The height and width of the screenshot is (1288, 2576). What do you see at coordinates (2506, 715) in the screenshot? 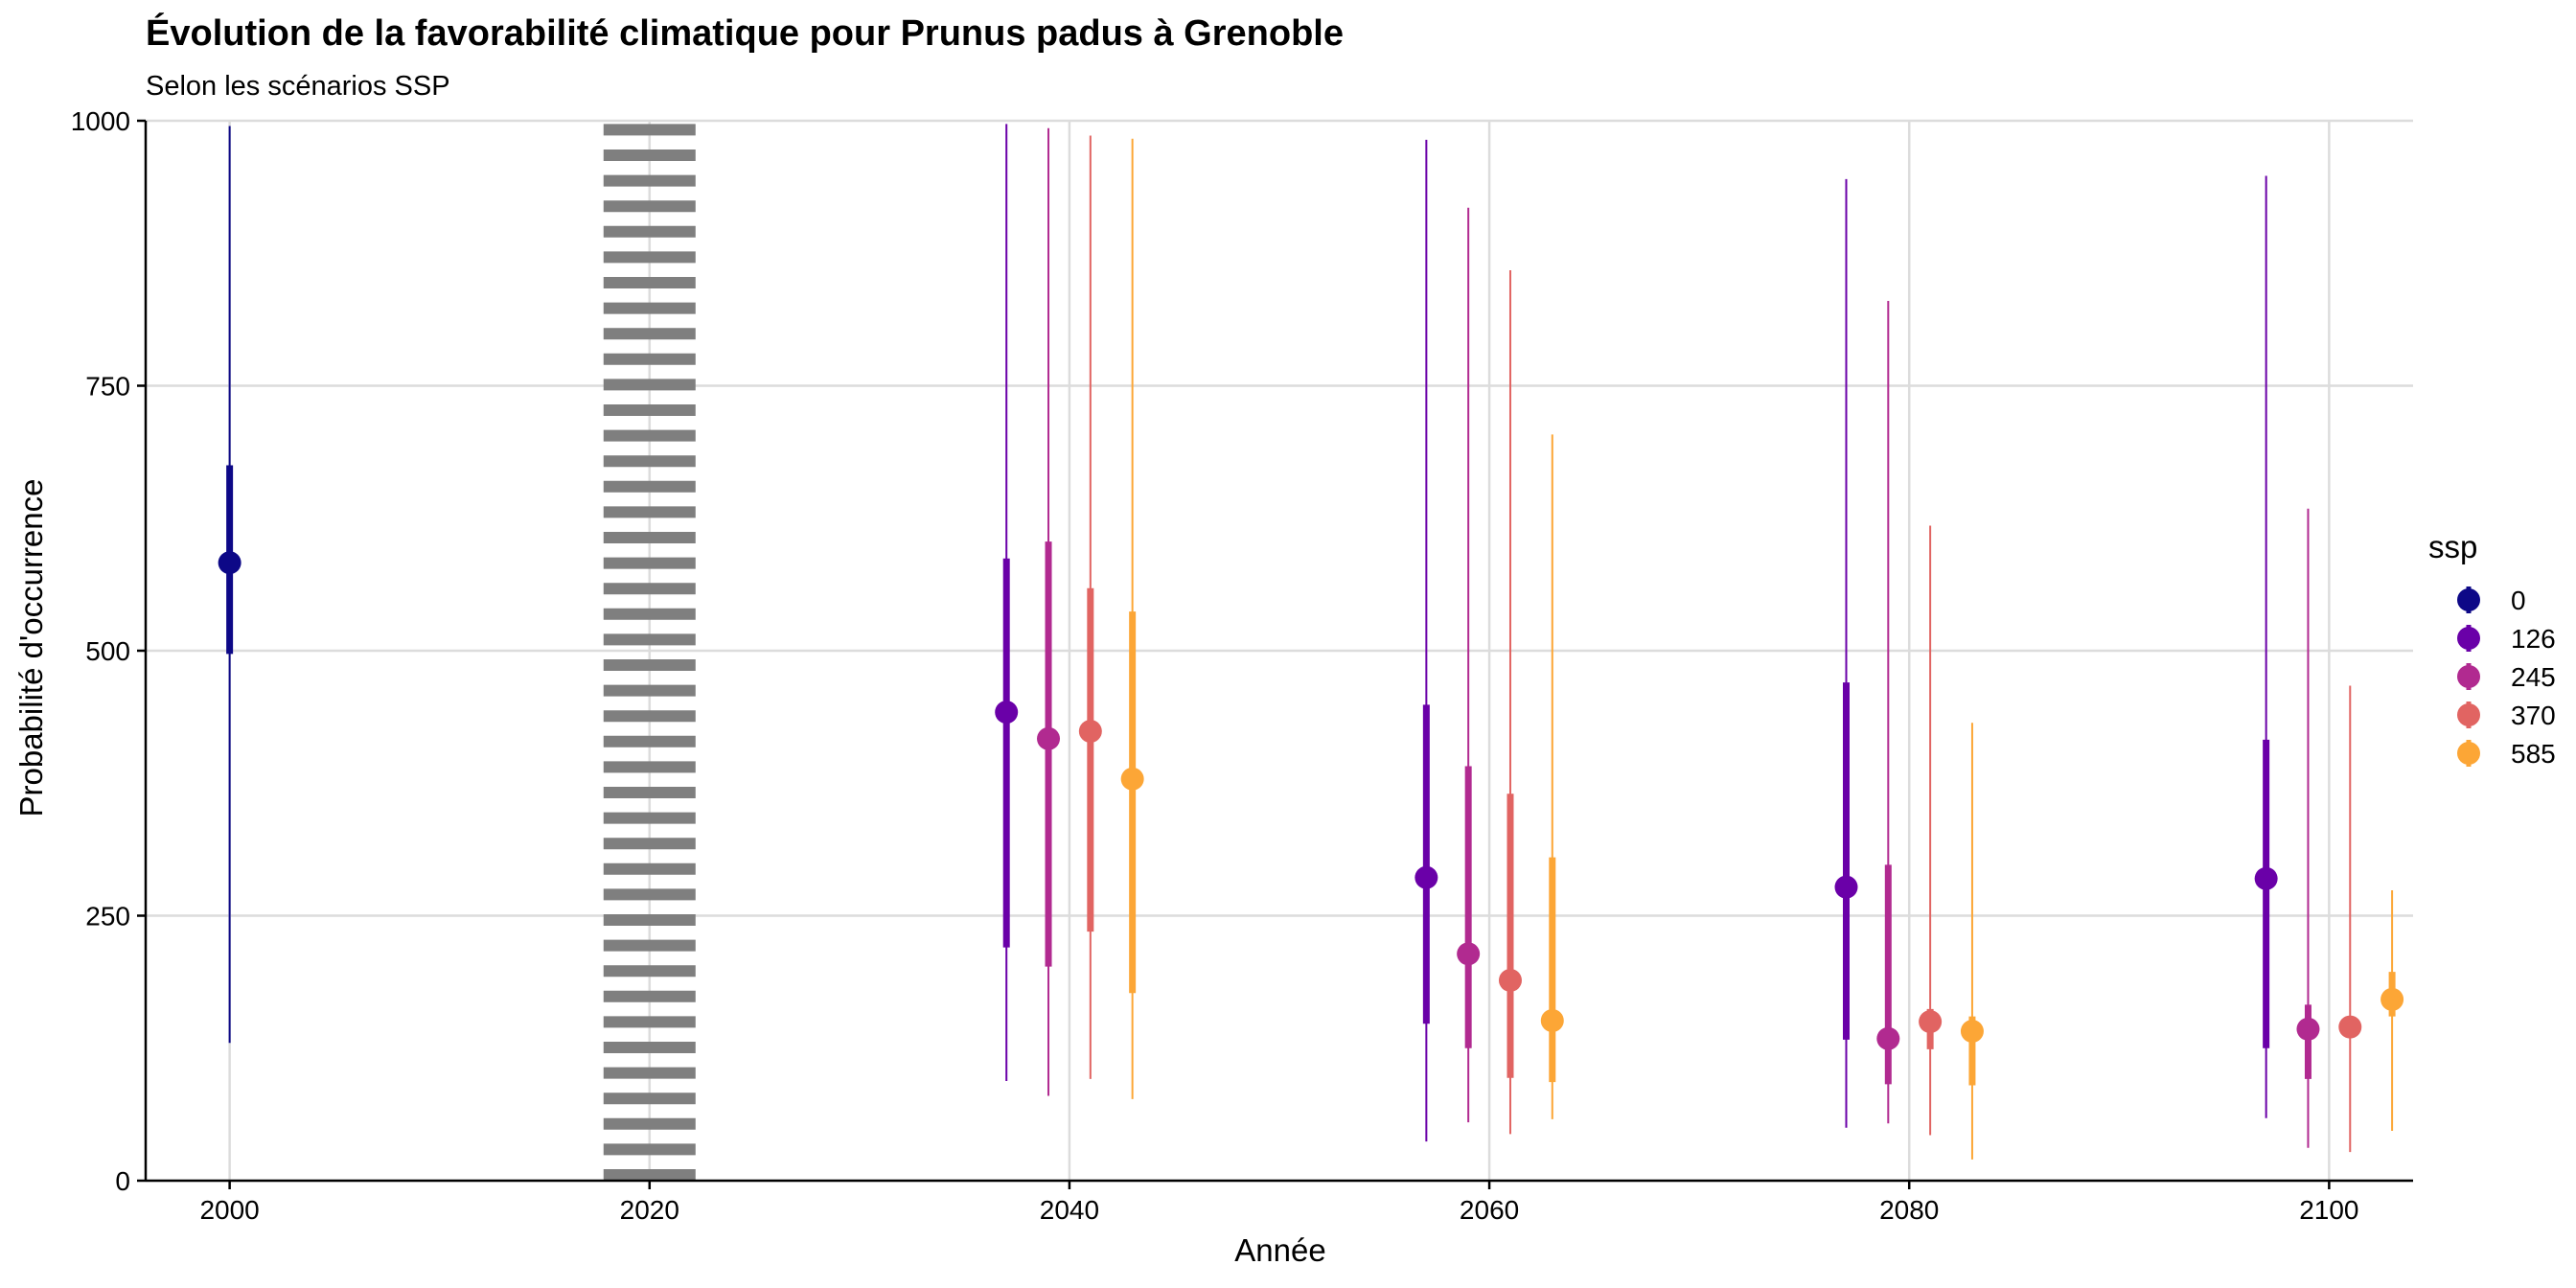
I see `legend-item-ssp-370: 370` at bounding box center [2506, 715].